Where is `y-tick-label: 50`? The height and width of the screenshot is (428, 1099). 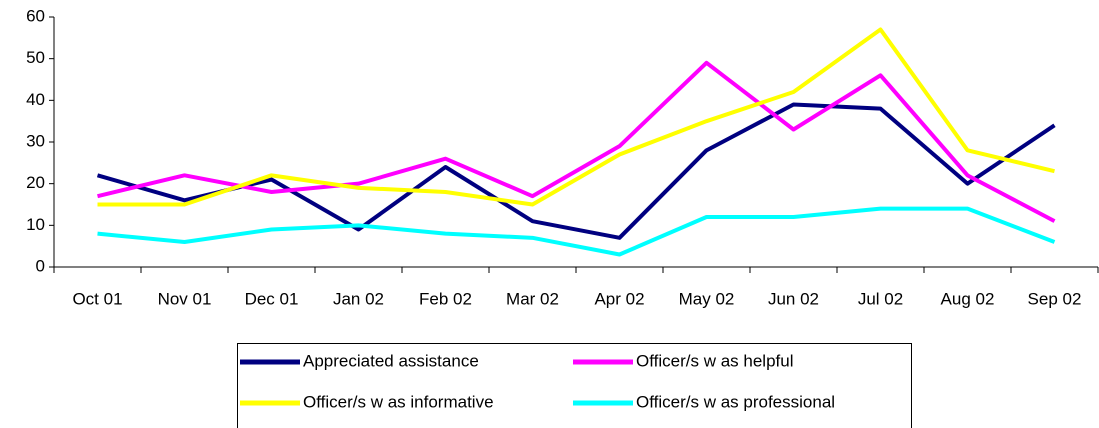
y-tick-label: 50 is located at coordinates (35, 57).